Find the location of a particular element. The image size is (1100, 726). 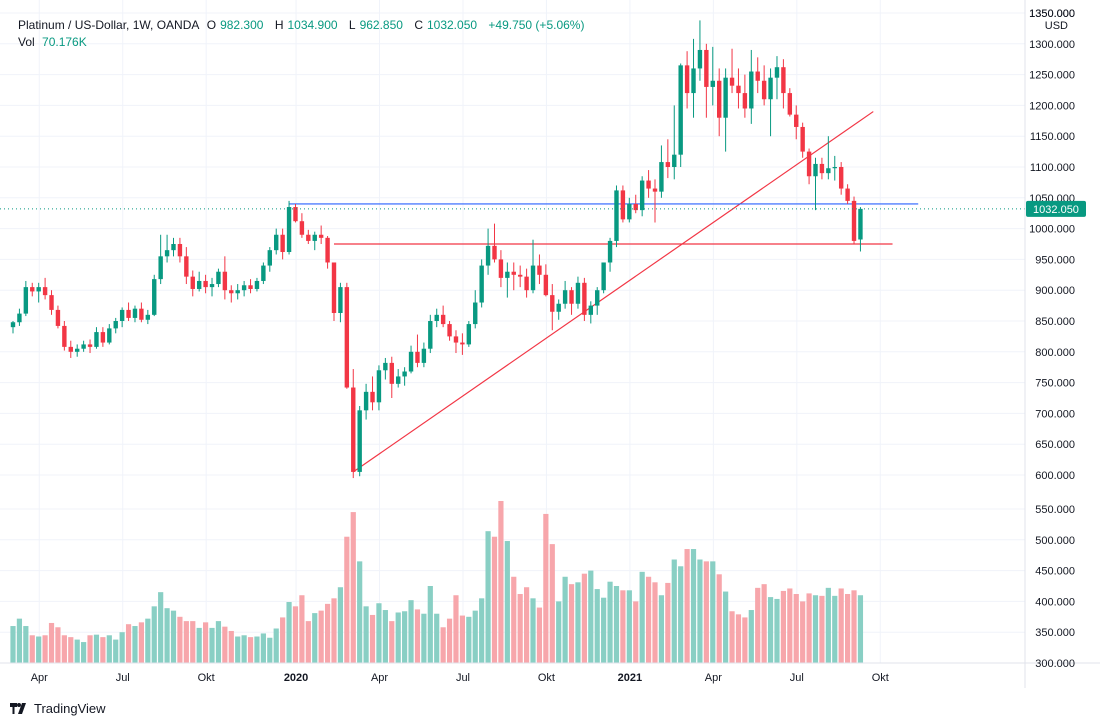

legend-vol-value: 70.176K is located at coordinates (64, 42).